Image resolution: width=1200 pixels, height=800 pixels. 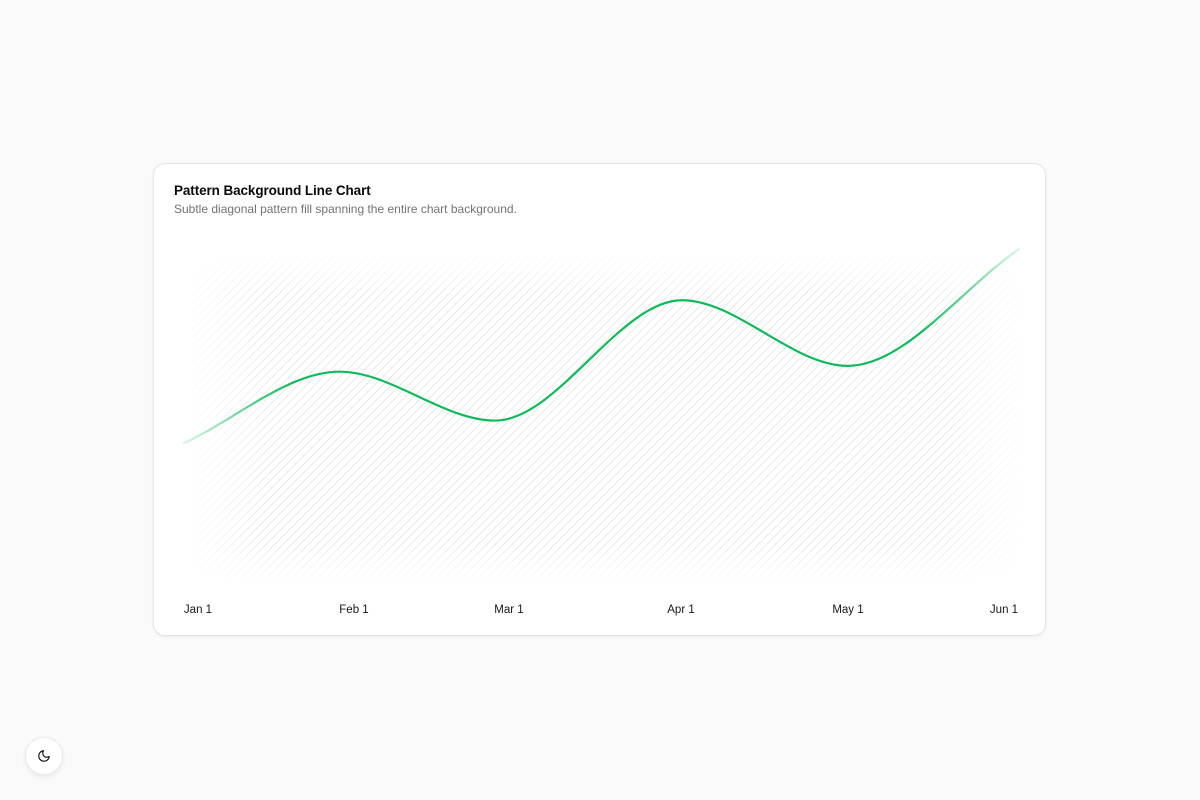 What do you see at coordinates (198, 610) in the screenshot?
I see `x-tick-label: Jan 1` at bounding box center [198, 610].